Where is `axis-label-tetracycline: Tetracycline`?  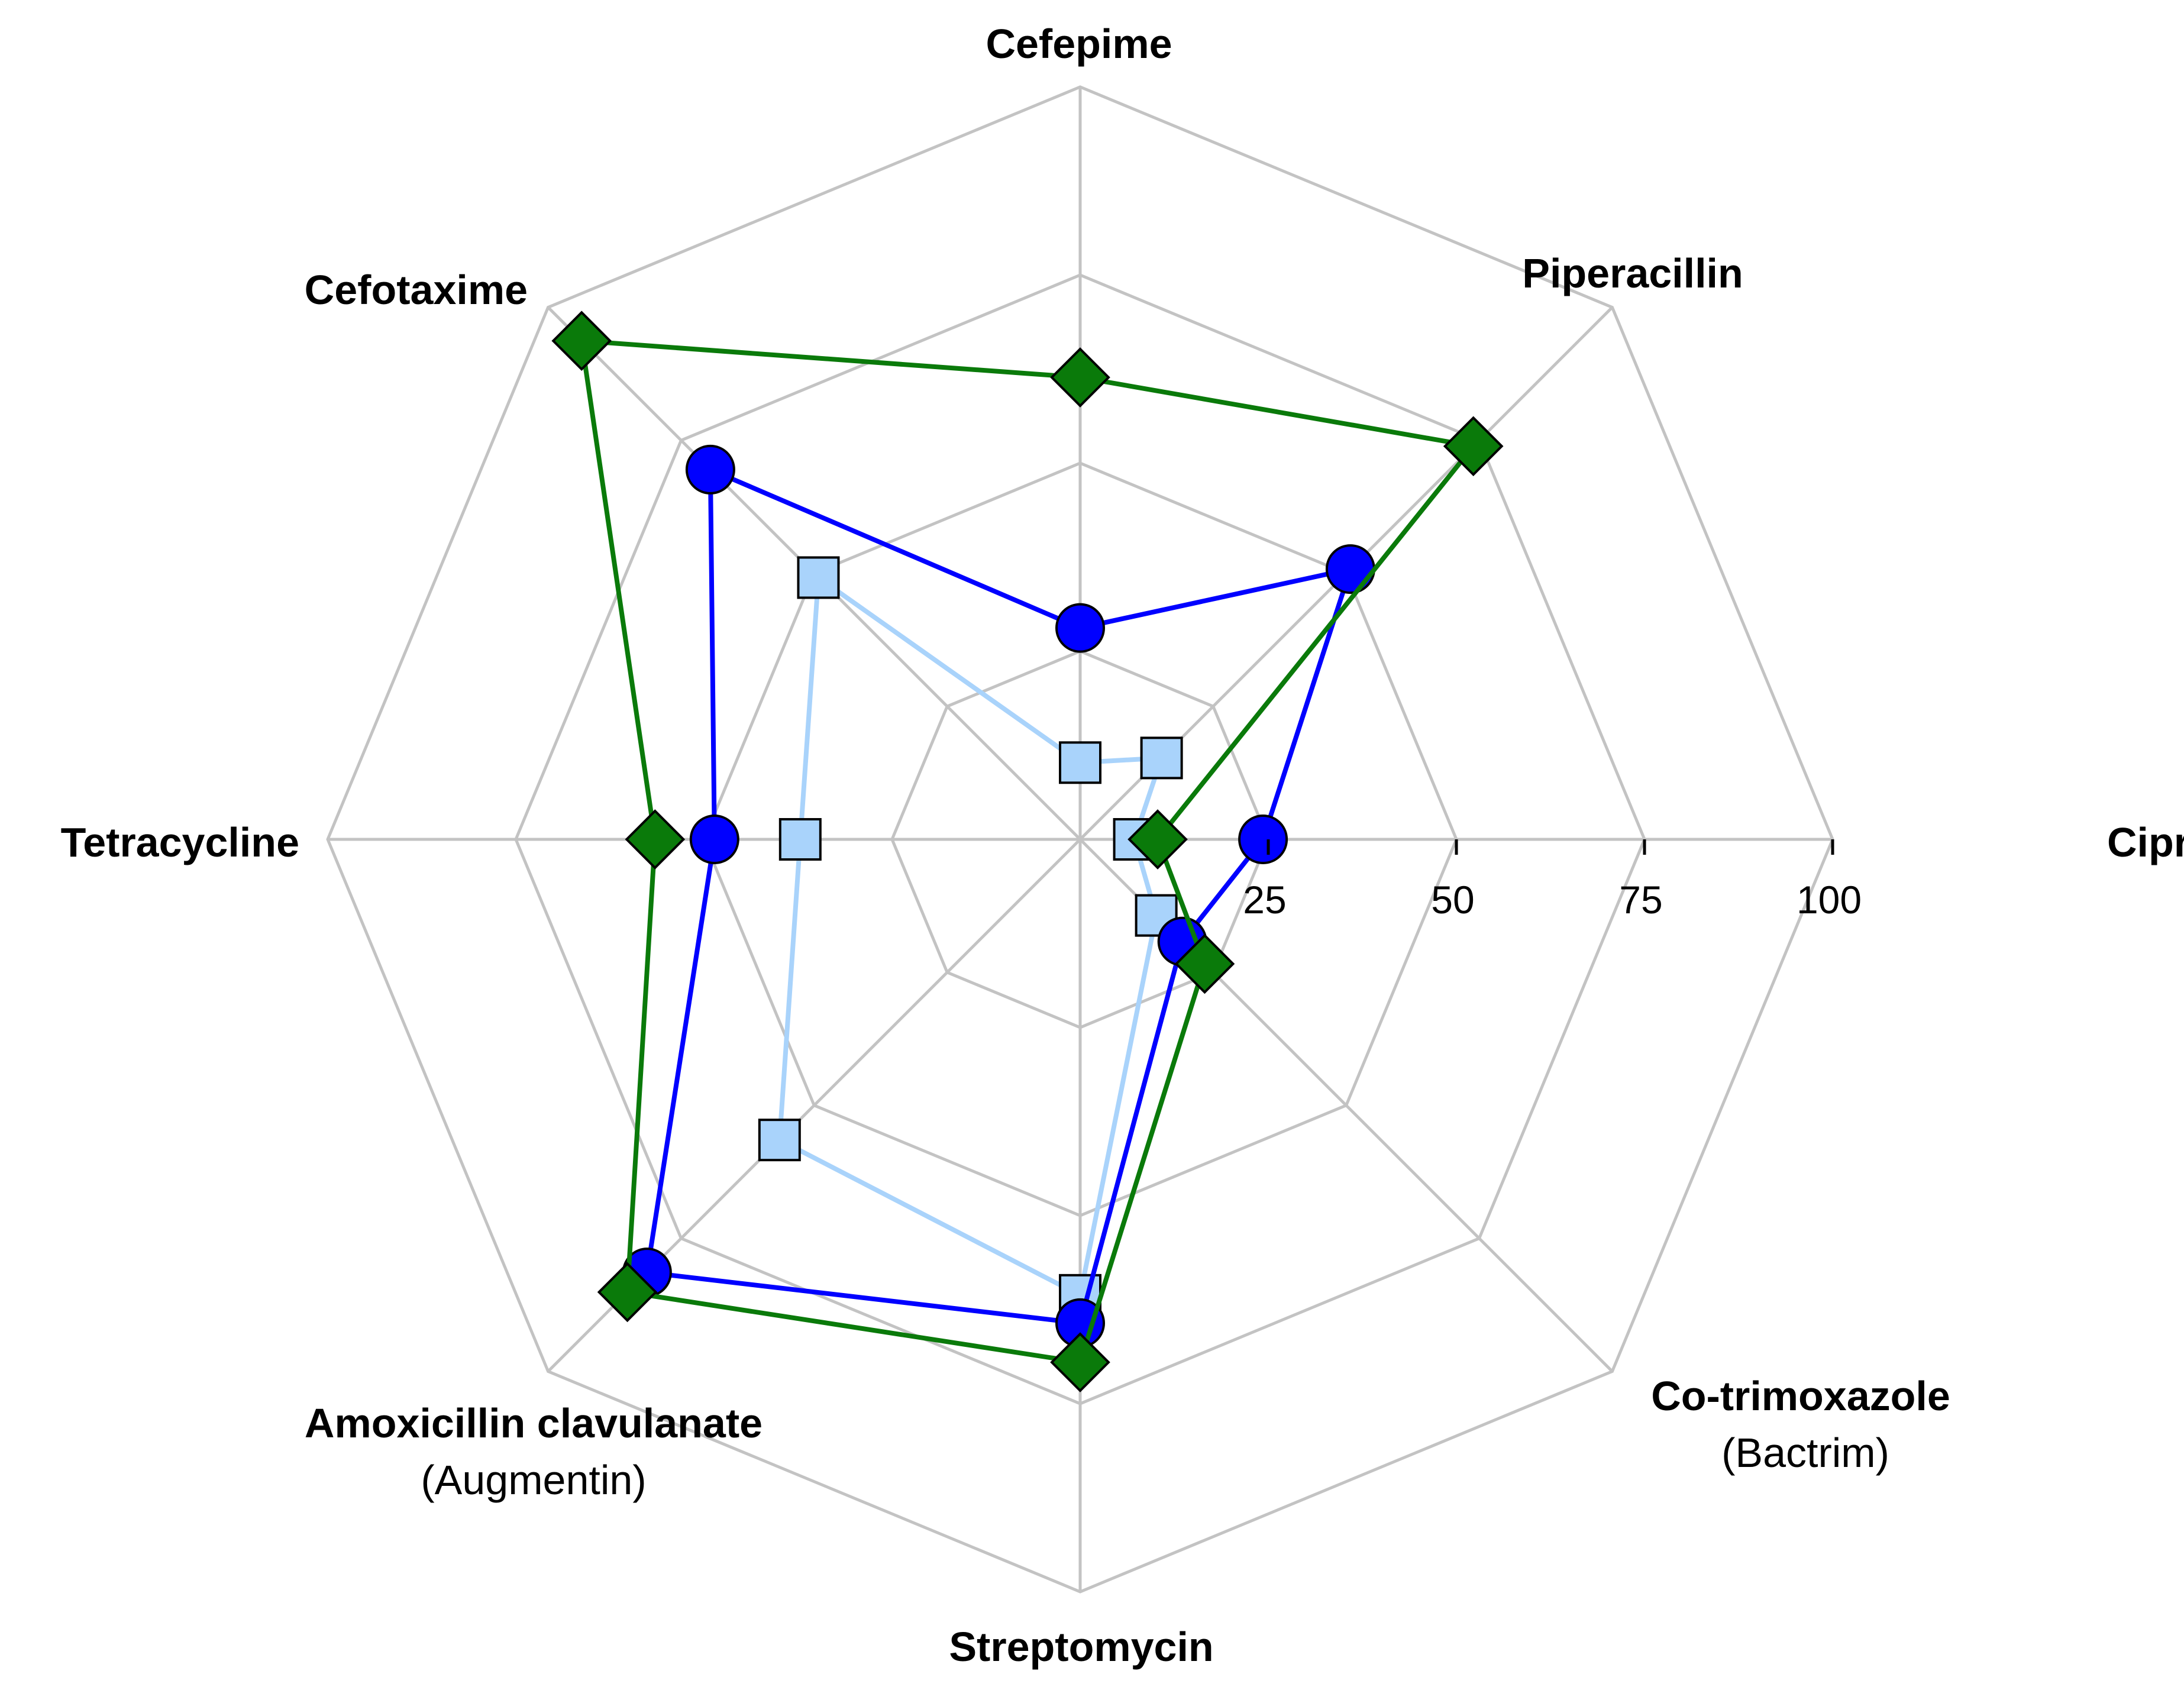 axis-label-tetracycline: Tetracycline is located at coordinates (180, 842).